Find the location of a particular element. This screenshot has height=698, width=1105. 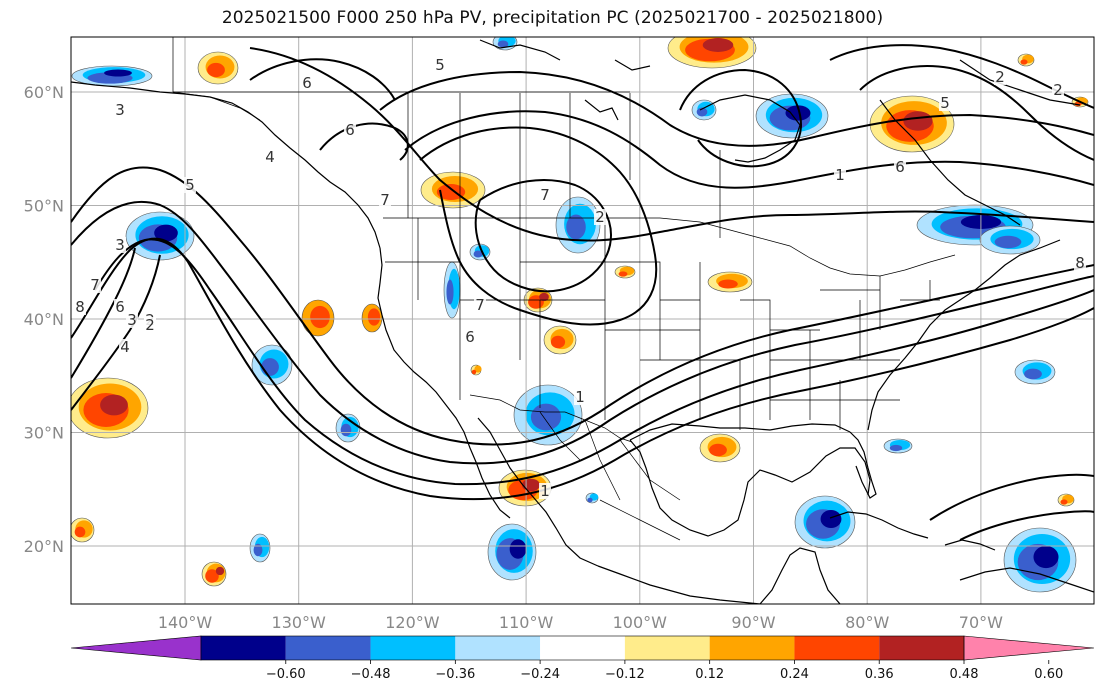

colorbar-frame is located at coordinates (582, 648).